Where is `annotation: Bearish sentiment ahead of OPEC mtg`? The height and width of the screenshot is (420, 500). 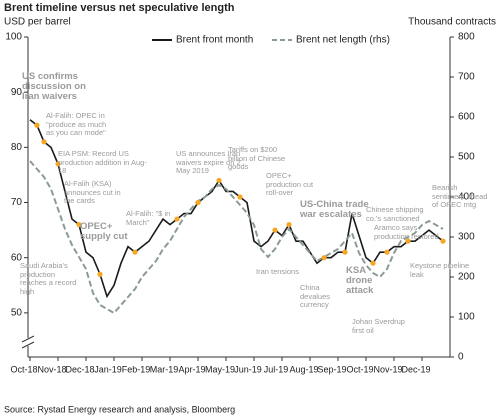
annotation: Bearish sentiment ahead of OPEC mtg is located at coordinates (460, 196).